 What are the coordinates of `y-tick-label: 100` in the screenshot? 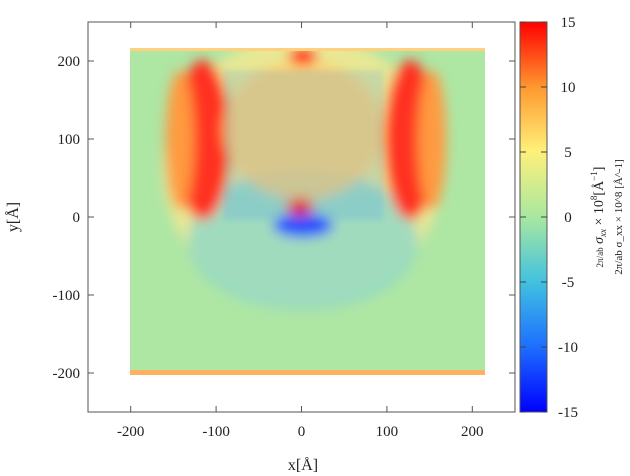 It's located at (69, 140).